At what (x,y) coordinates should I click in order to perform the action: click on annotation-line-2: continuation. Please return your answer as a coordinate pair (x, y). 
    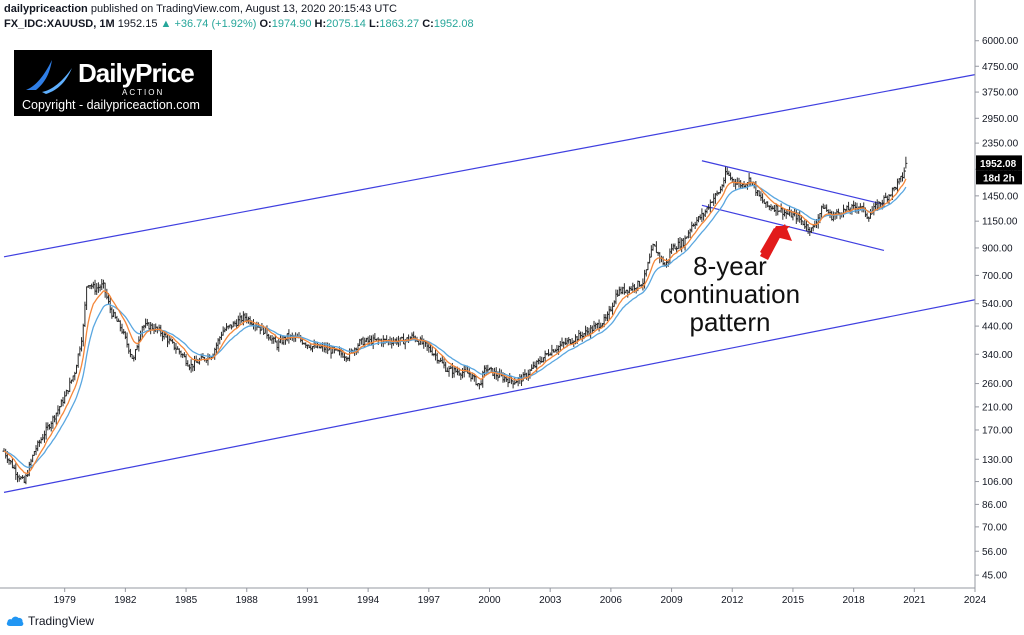
    Looking at the image, I should click on (730, 294).